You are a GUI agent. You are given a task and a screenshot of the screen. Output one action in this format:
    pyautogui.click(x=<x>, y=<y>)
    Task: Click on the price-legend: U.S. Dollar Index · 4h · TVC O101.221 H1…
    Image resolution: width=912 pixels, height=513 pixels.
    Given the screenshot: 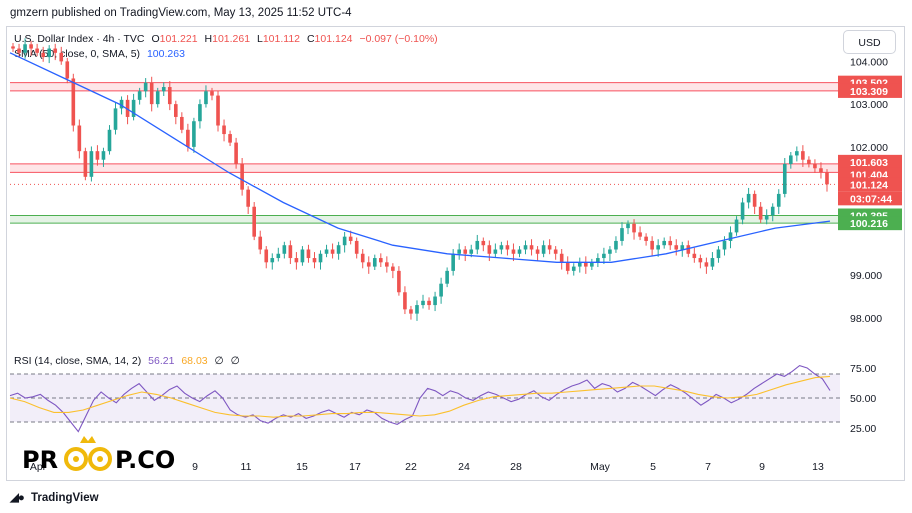 What is the action you would take?
    pyautogui.click(x=228, y=39)
    